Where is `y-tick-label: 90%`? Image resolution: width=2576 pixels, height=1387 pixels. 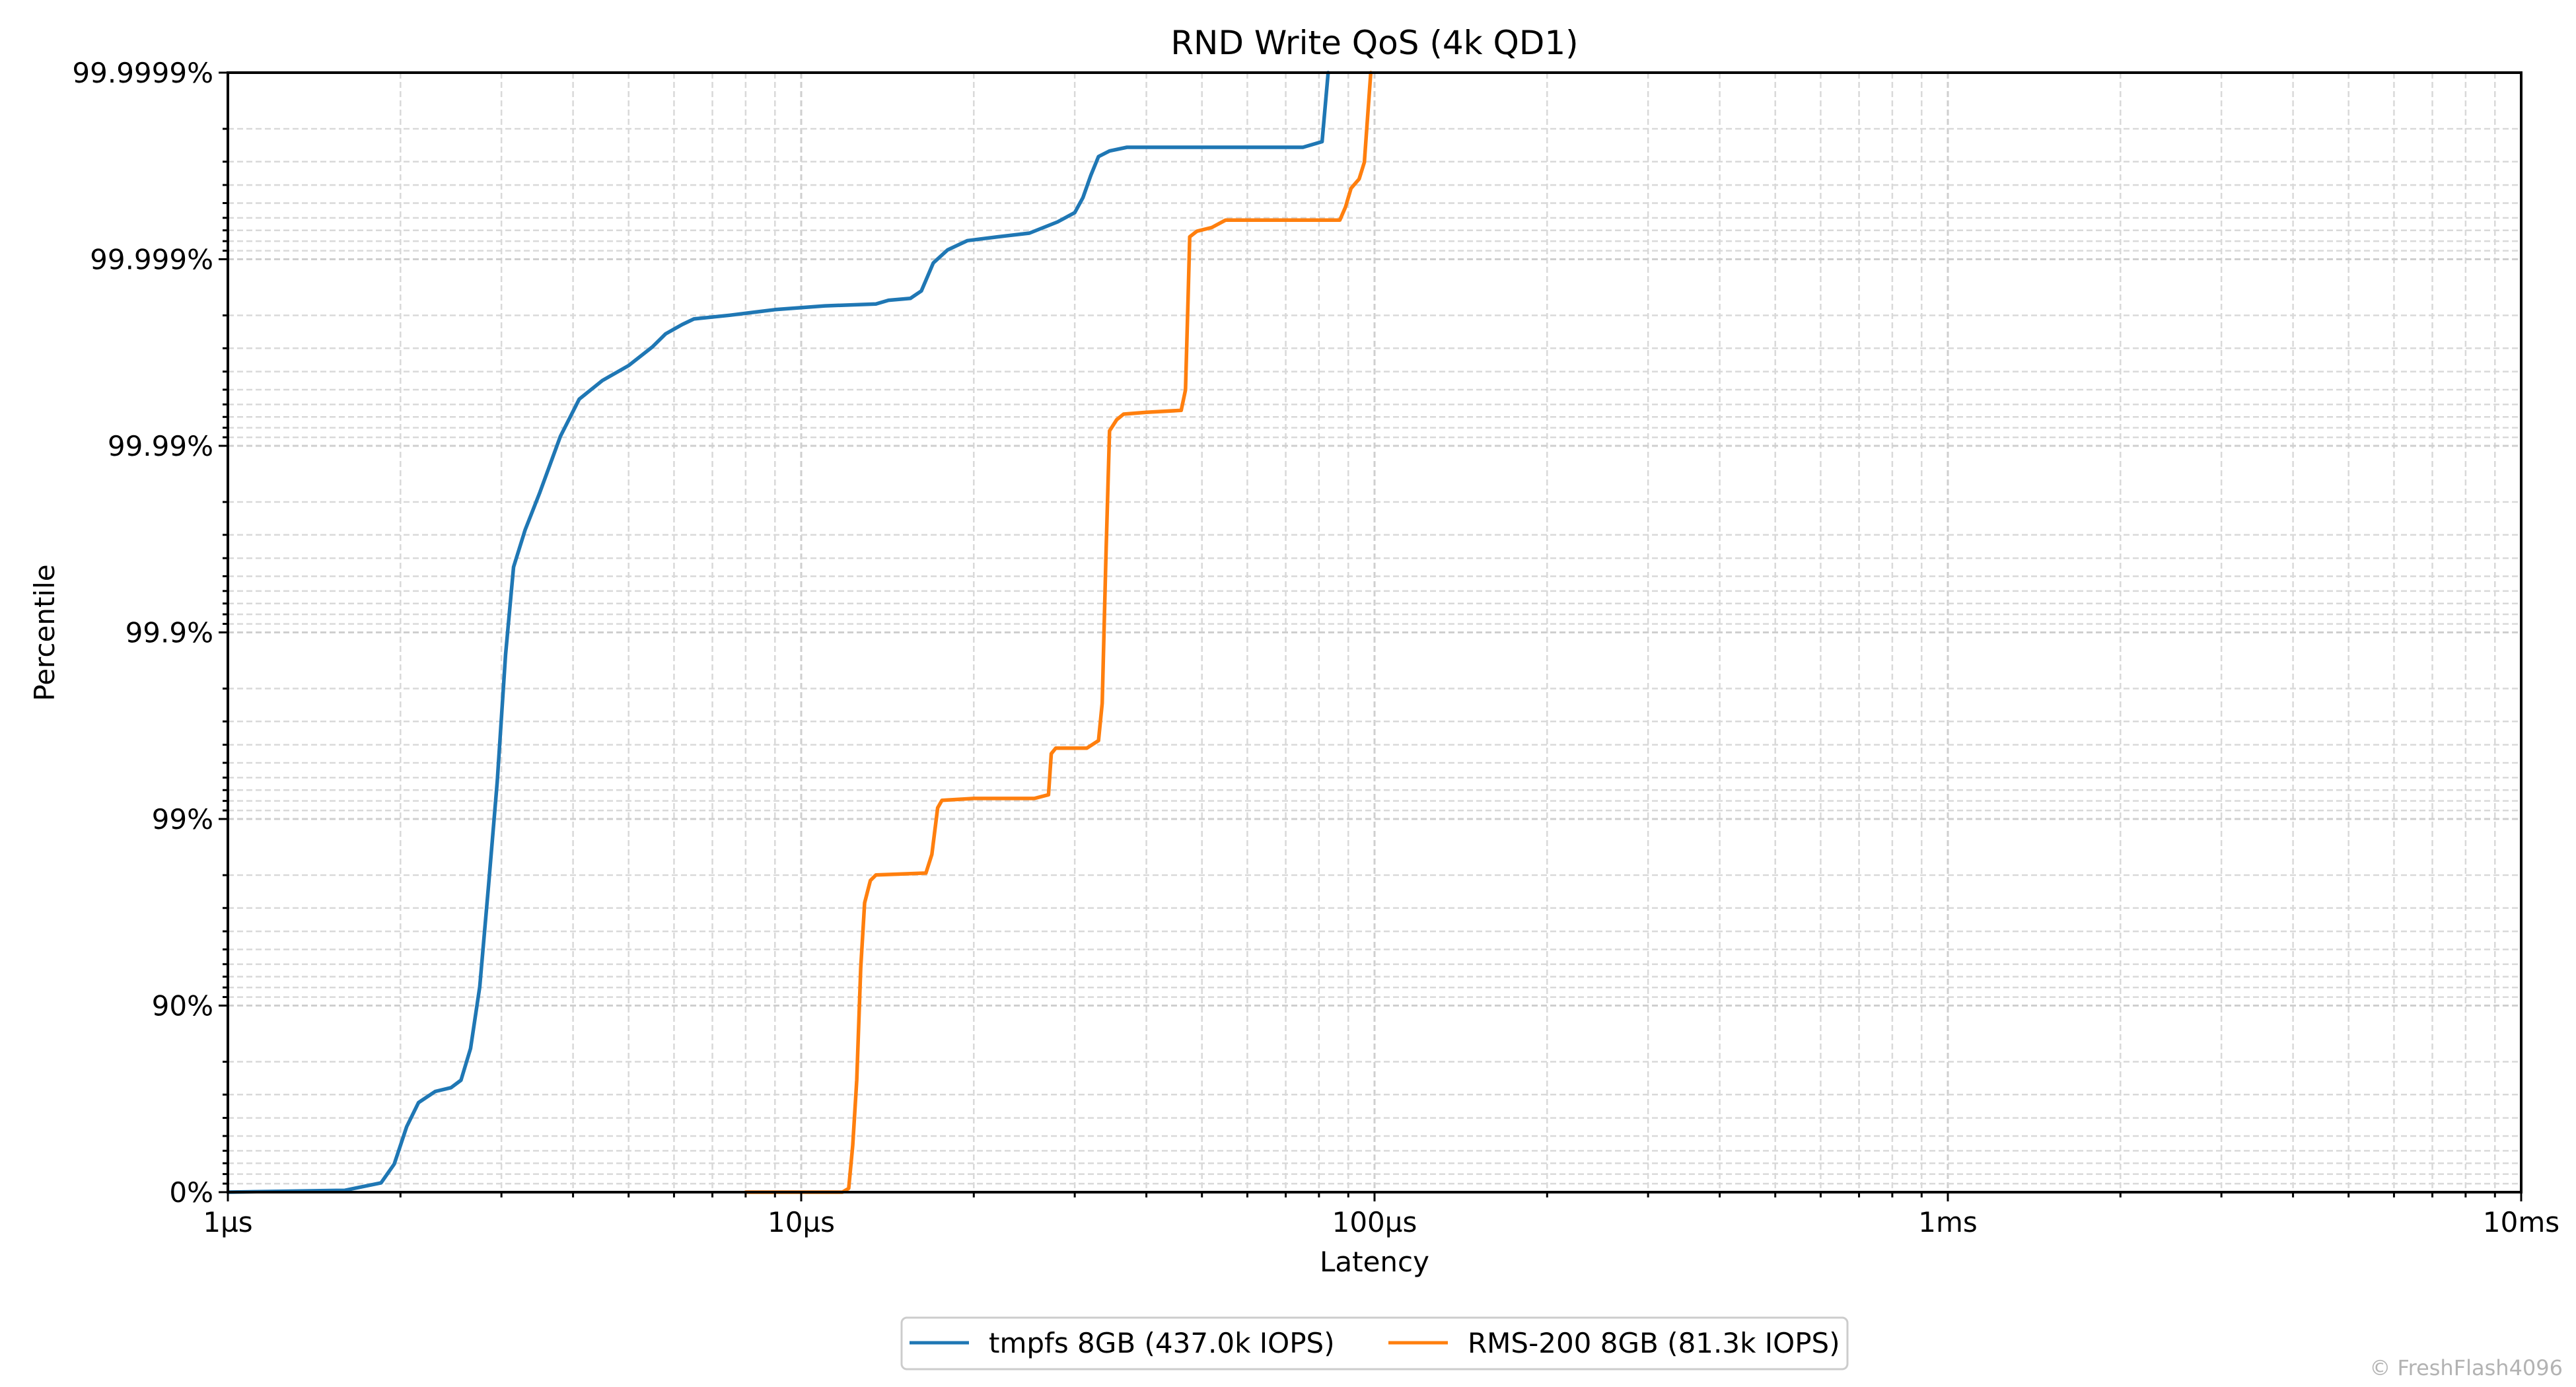 y-tick-label: 90% is located at coordinates (182, 1006).